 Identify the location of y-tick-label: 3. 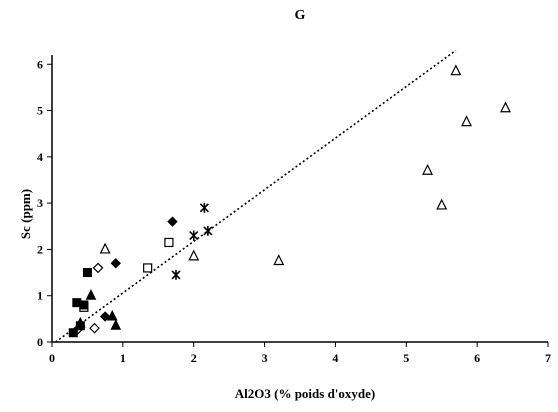
(40, 203).